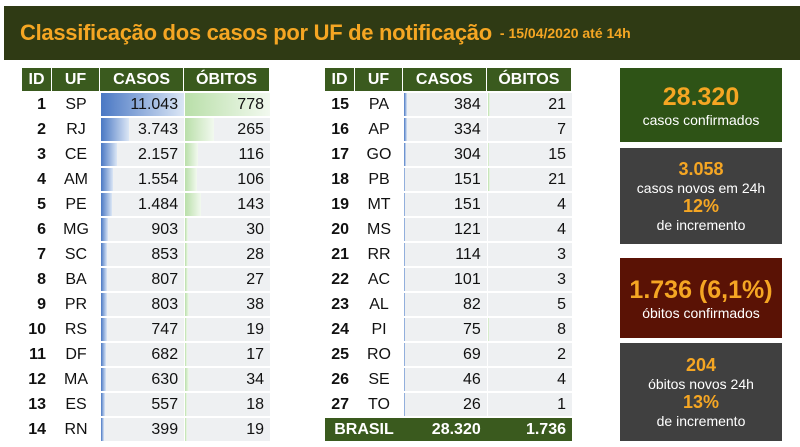 This screenshot has height=447, width=800. Describe the element at coordinates (146, 404) in the screenshot. I see `table-row: 13 ES 557 18` at that location.